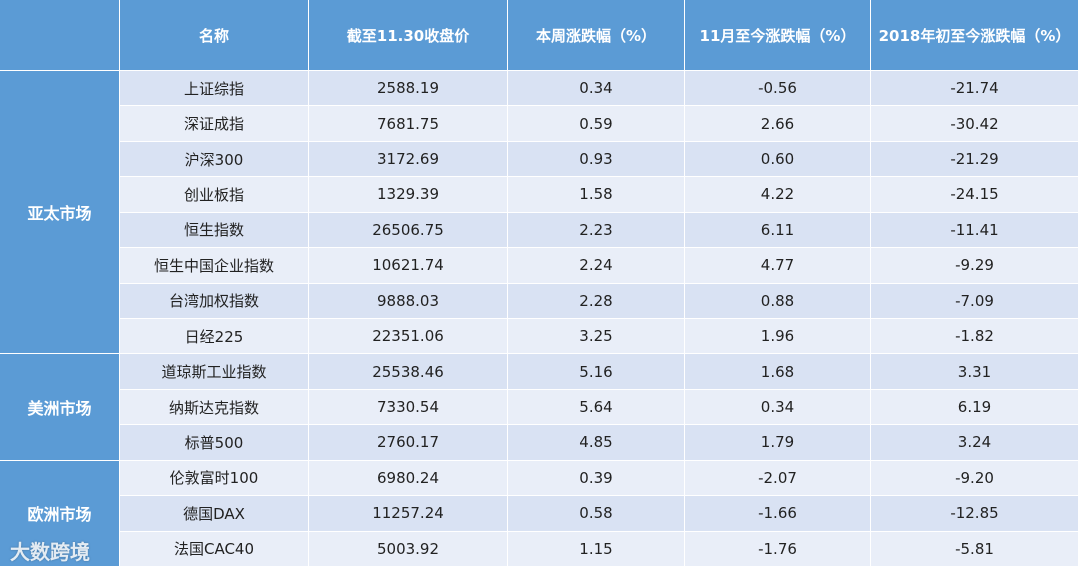 The width and height of the screenshot is (1080, 571). I want to click on value-cell: 11257.24, so click(408, 513).